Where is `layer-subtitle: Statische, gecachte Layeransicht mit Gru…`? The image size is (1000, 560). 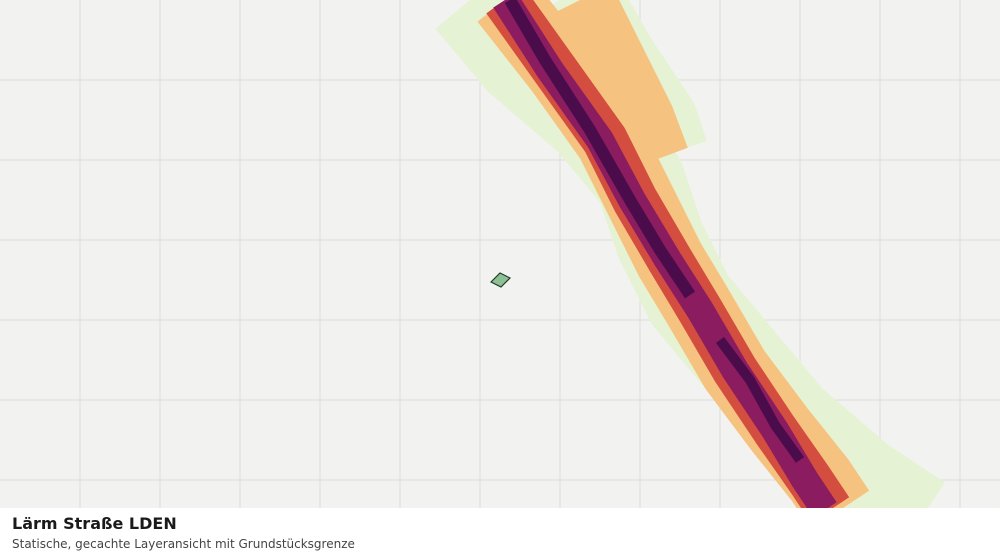 layer-subtitle: Statische, gecachte Layeransicht mit Gru… is located at coordinates (183, 544).